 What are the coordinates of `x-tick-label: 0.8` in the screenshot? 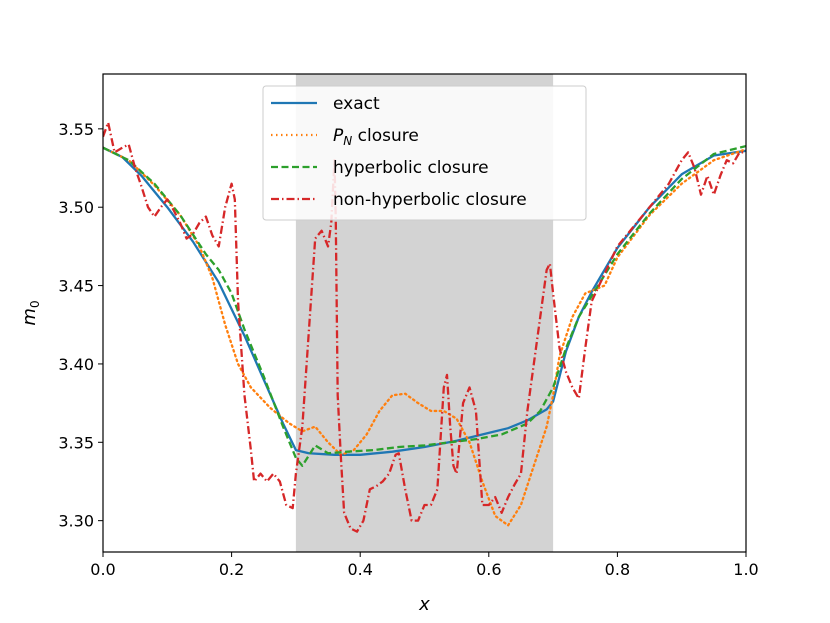 It's located at (617, 569).